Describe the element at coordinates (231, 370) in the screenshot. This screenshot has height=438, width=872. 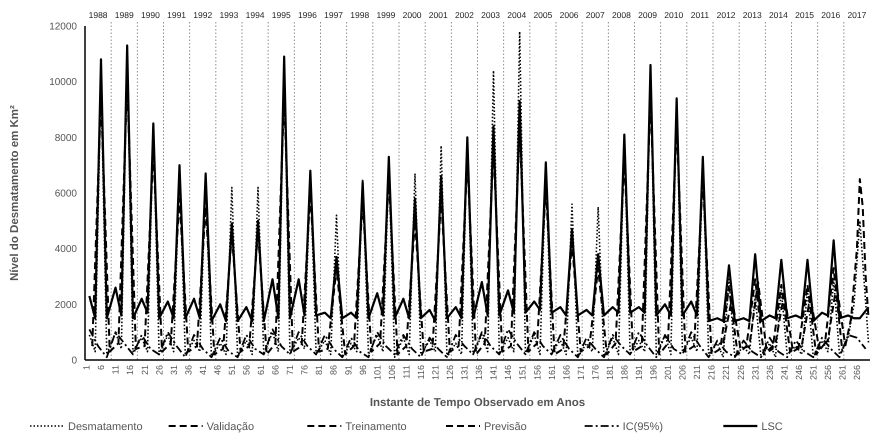
I see `x-tick-label: 51` at that location.